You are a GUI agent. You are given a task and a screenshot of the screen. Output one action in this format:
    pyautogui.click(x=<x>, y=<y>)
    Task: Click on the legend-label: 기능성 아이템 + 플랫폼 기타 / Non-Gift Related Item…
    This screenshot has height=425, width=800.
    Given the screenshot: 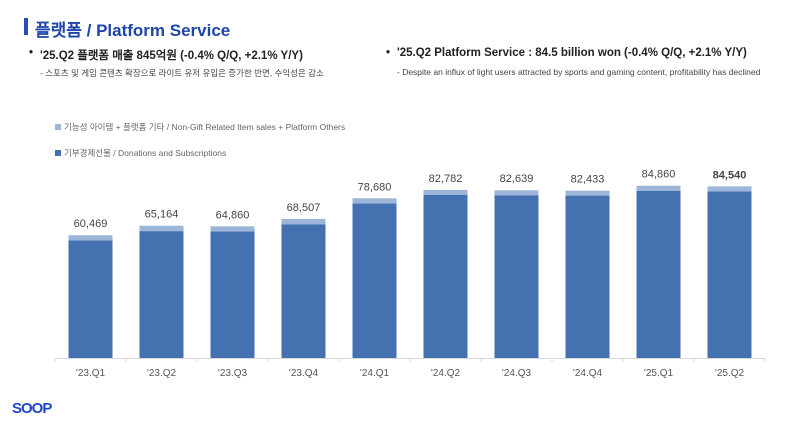 What is the action you would take?
    pyautogui.click(x=205, y=127)
    